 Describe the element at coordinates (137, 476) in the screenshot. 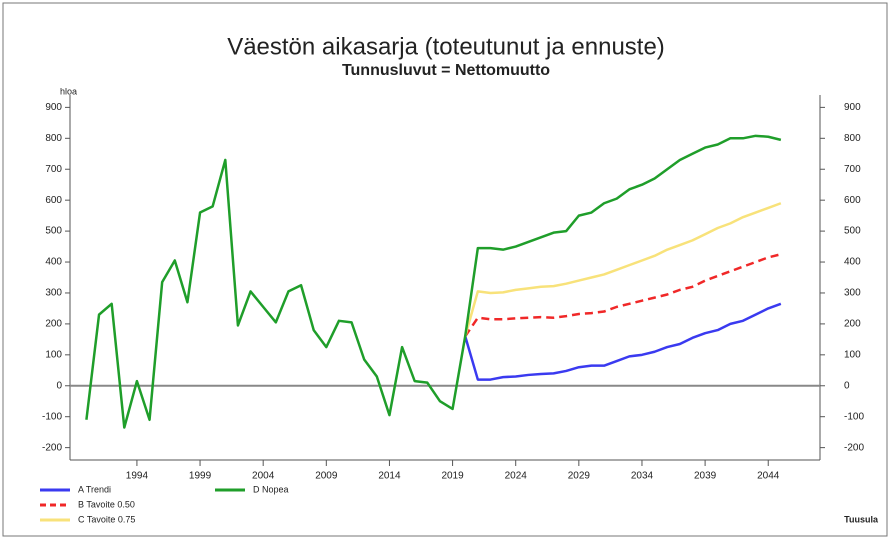

I see `x-tick-label: 1994` at that location.